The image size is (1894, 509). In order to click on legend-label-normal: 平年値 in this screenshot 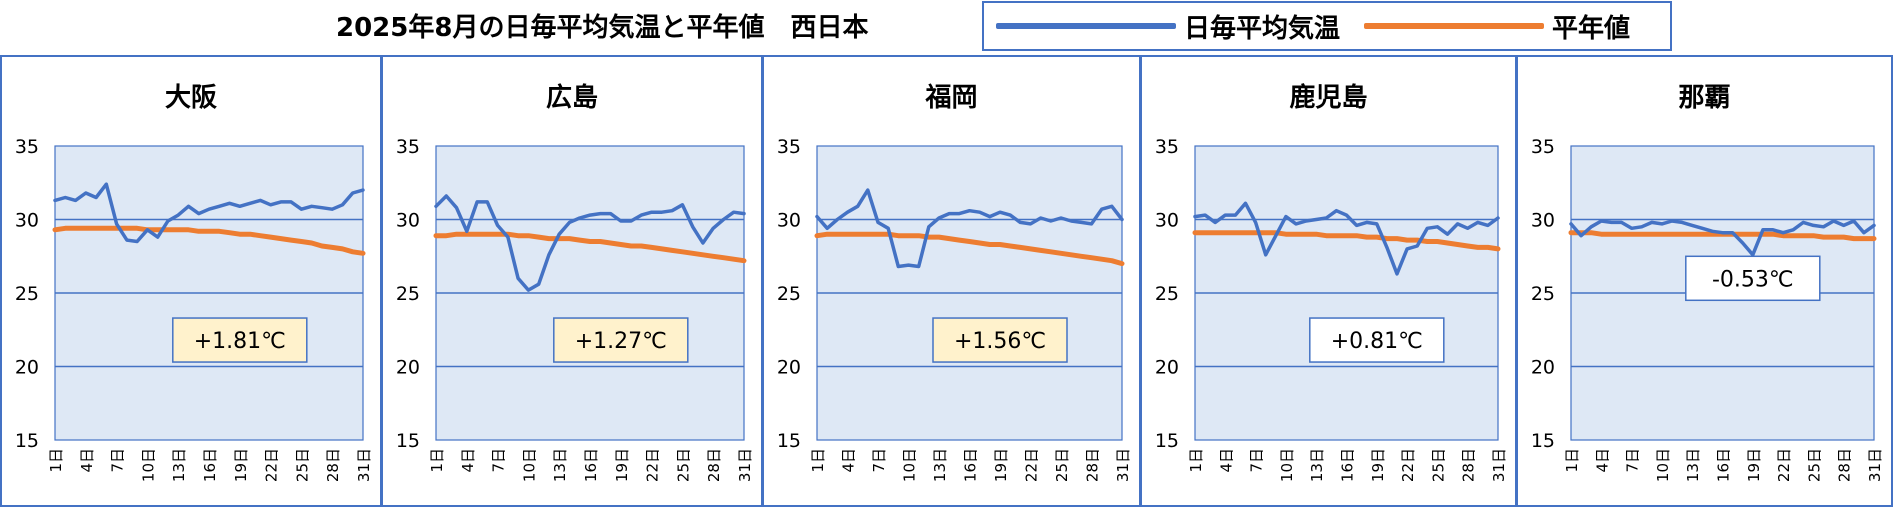, I will do `click(1591, 28)`.